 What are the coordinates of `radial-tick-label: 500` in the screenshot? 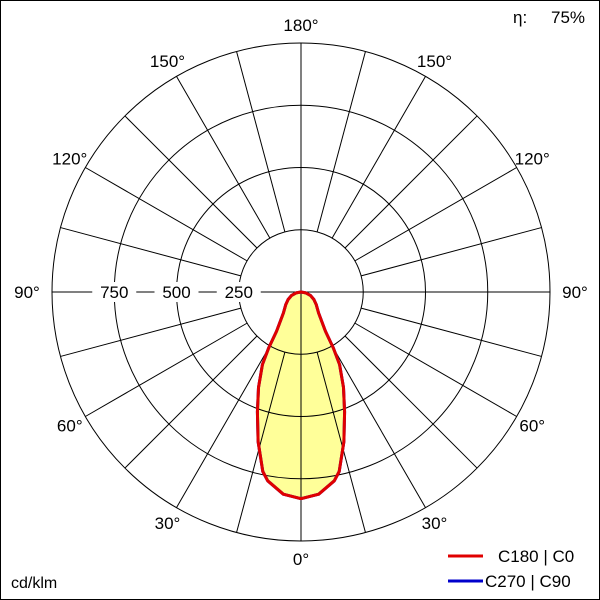 It's located at (176, 292).